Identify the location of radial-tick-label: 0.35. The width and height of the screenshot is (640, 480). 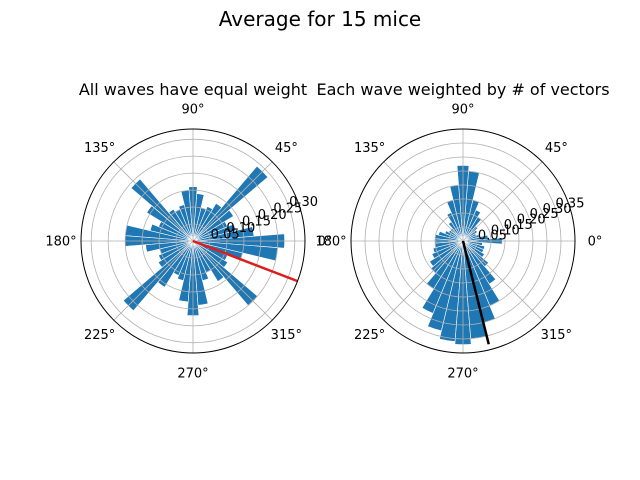
(570, 204).